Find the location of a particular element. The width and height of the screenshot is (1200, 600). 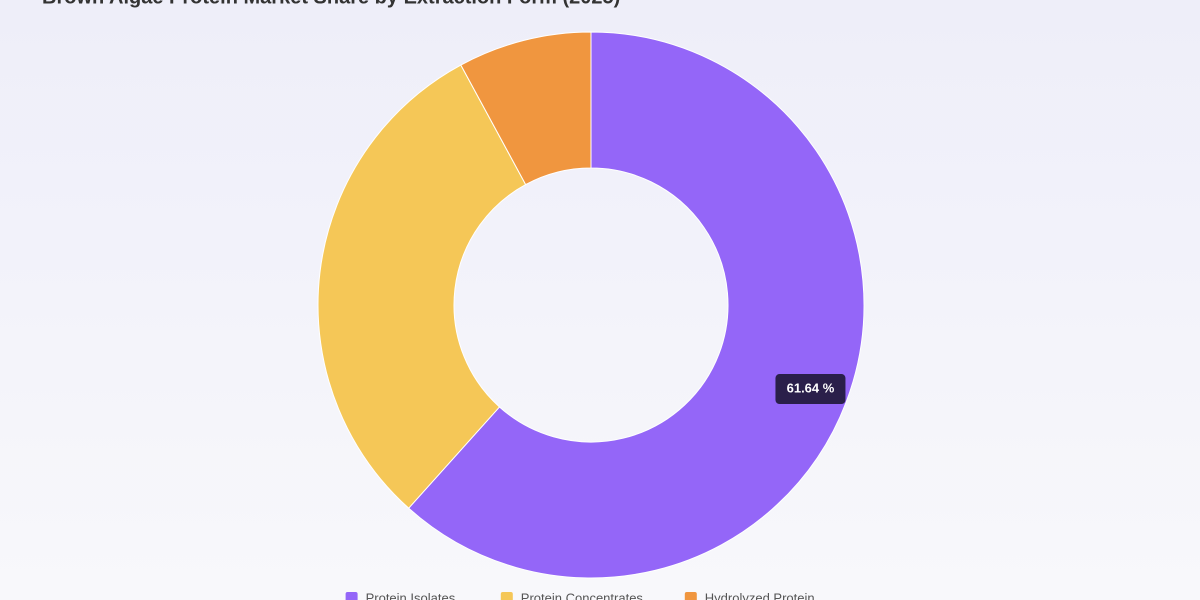

value-label-box is located at coordinates (810, 389).